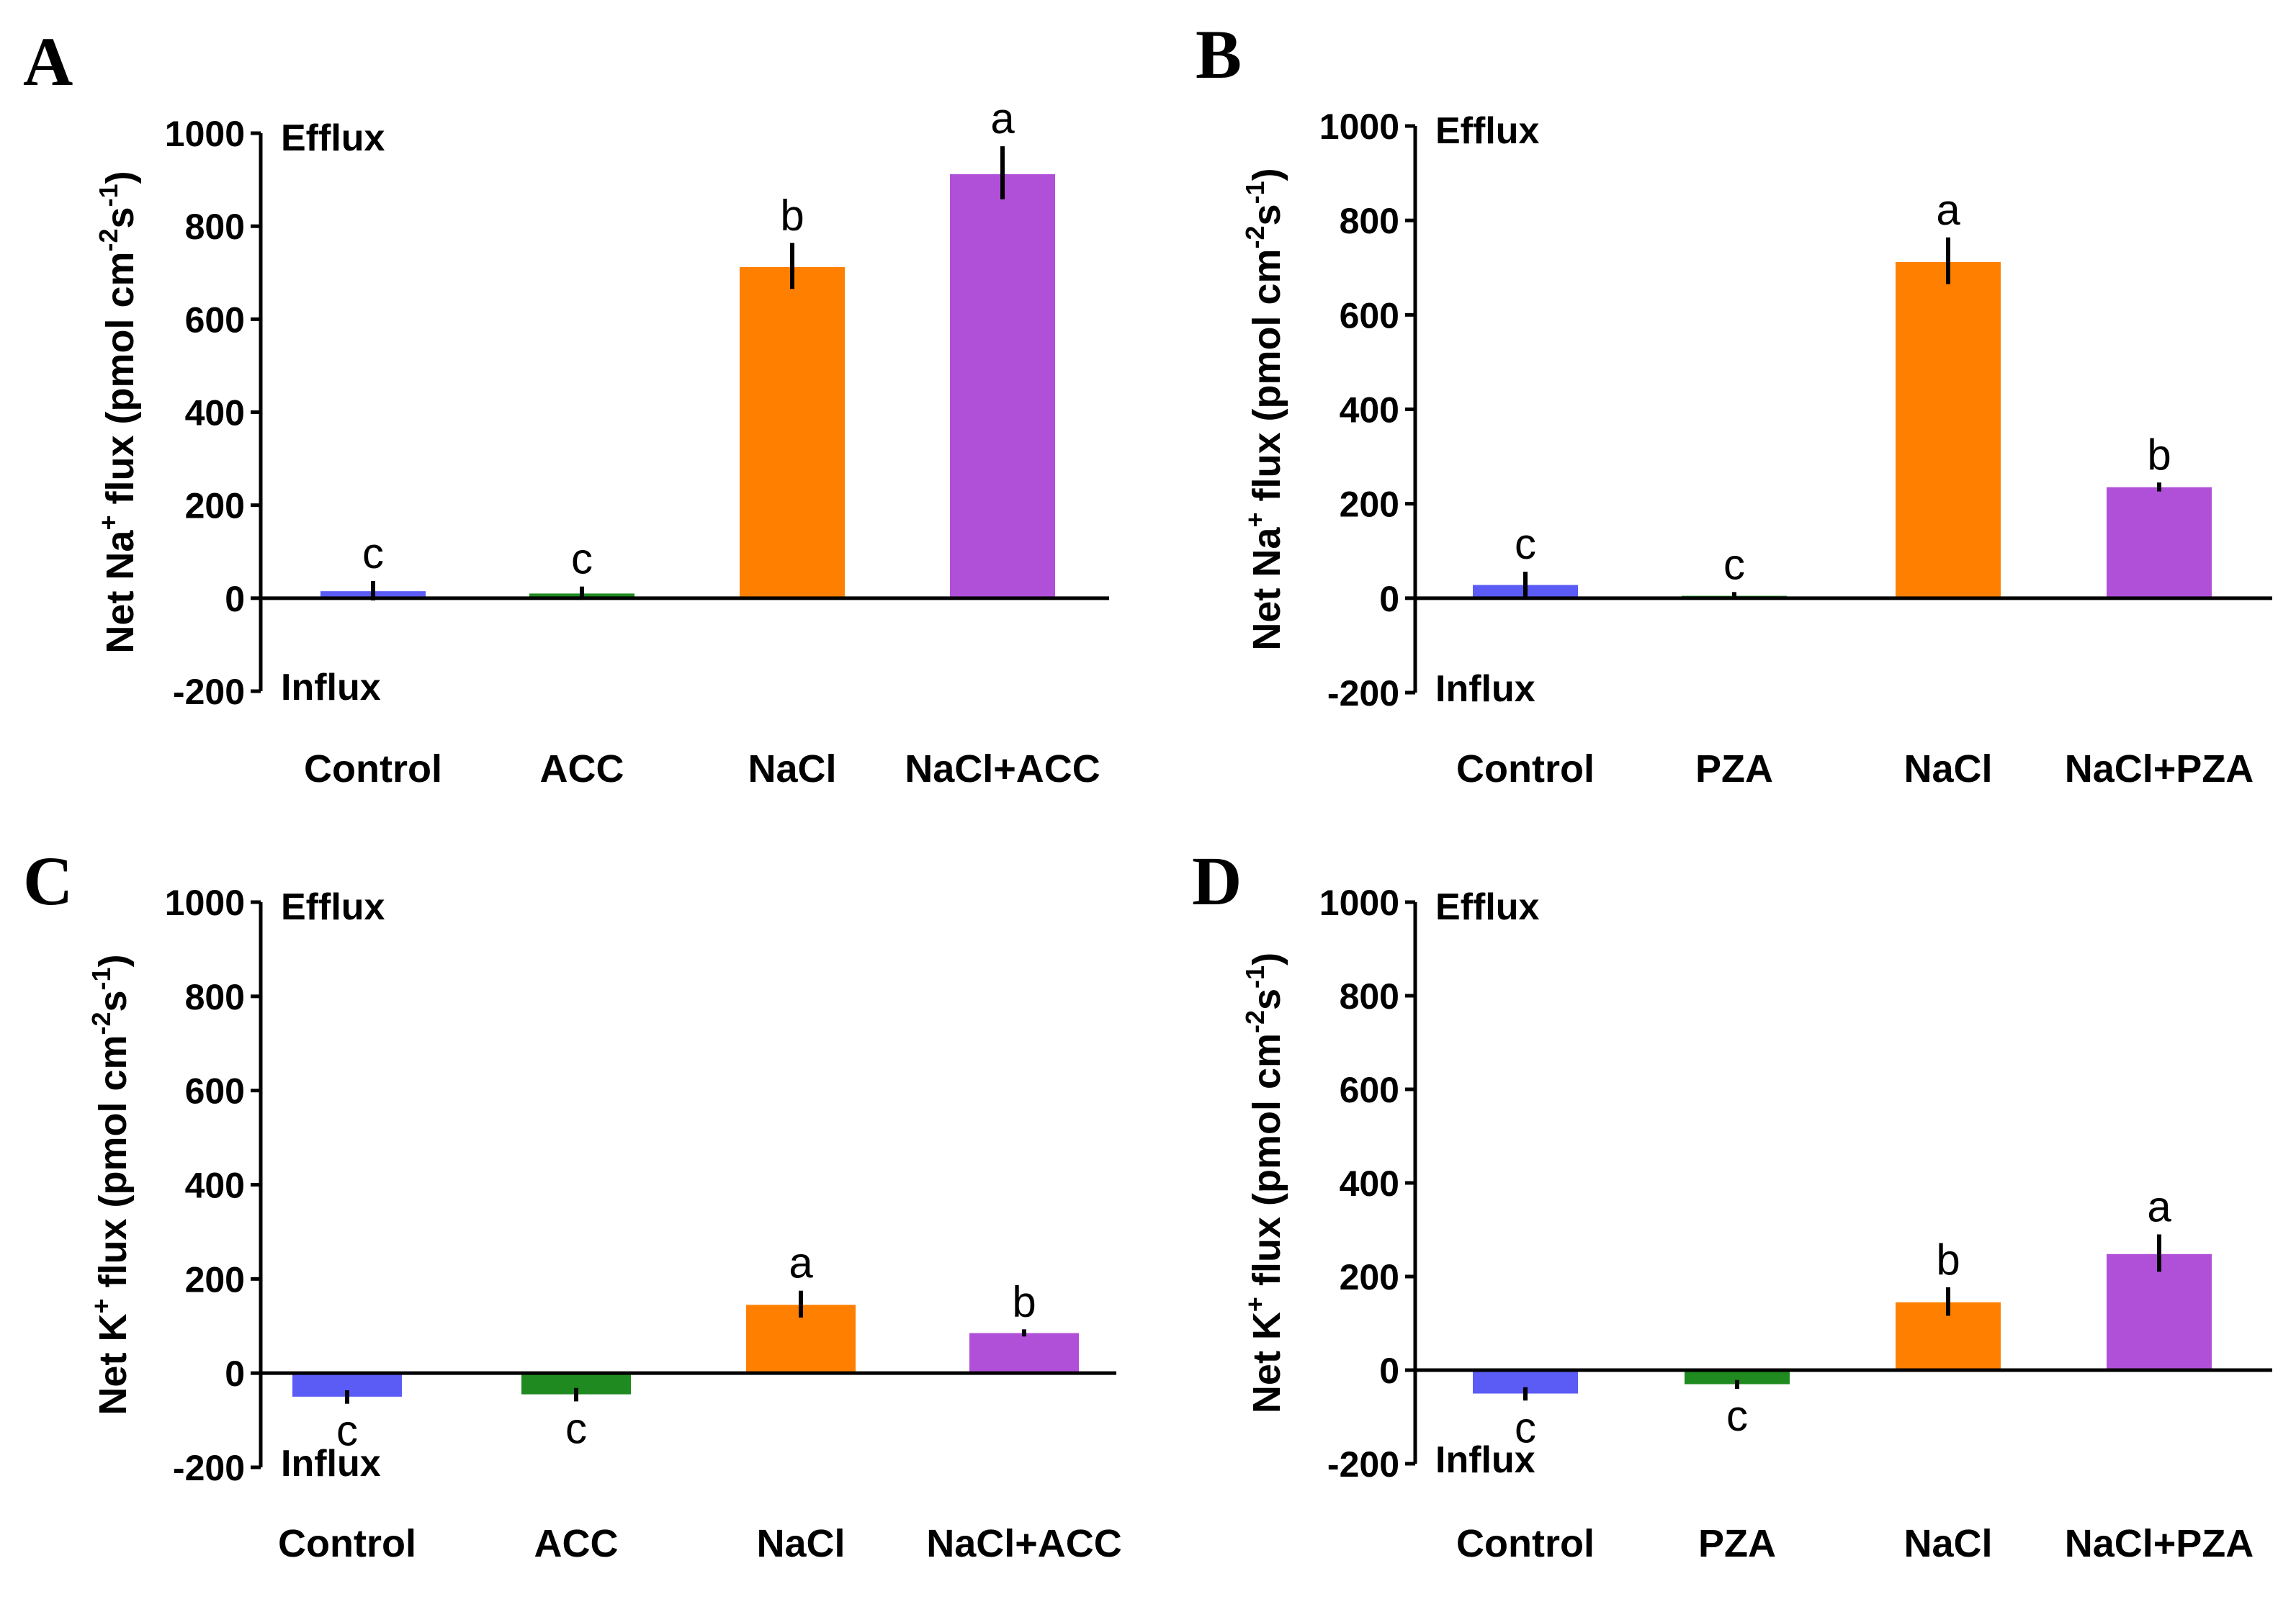 The image size is (2296, 1607). Describe the element at coordinates (1217, 880) in the screenshot. I see `panel-letter: D` at that location.